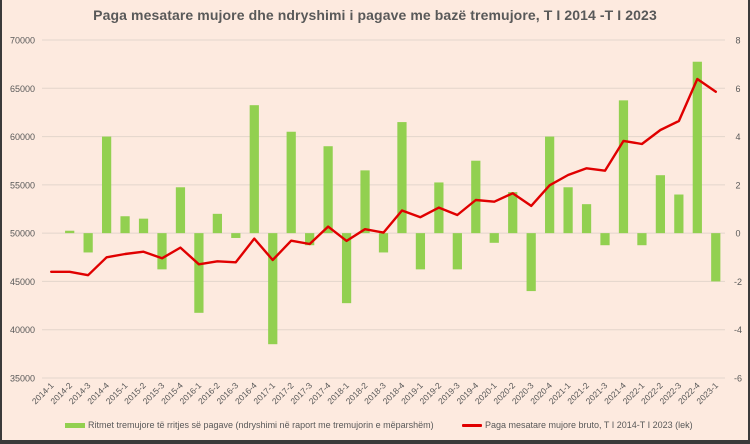 The width and height of the screenshot is (750, 444). I want to click on left-axis-tick: 65000, so click(22, 89).